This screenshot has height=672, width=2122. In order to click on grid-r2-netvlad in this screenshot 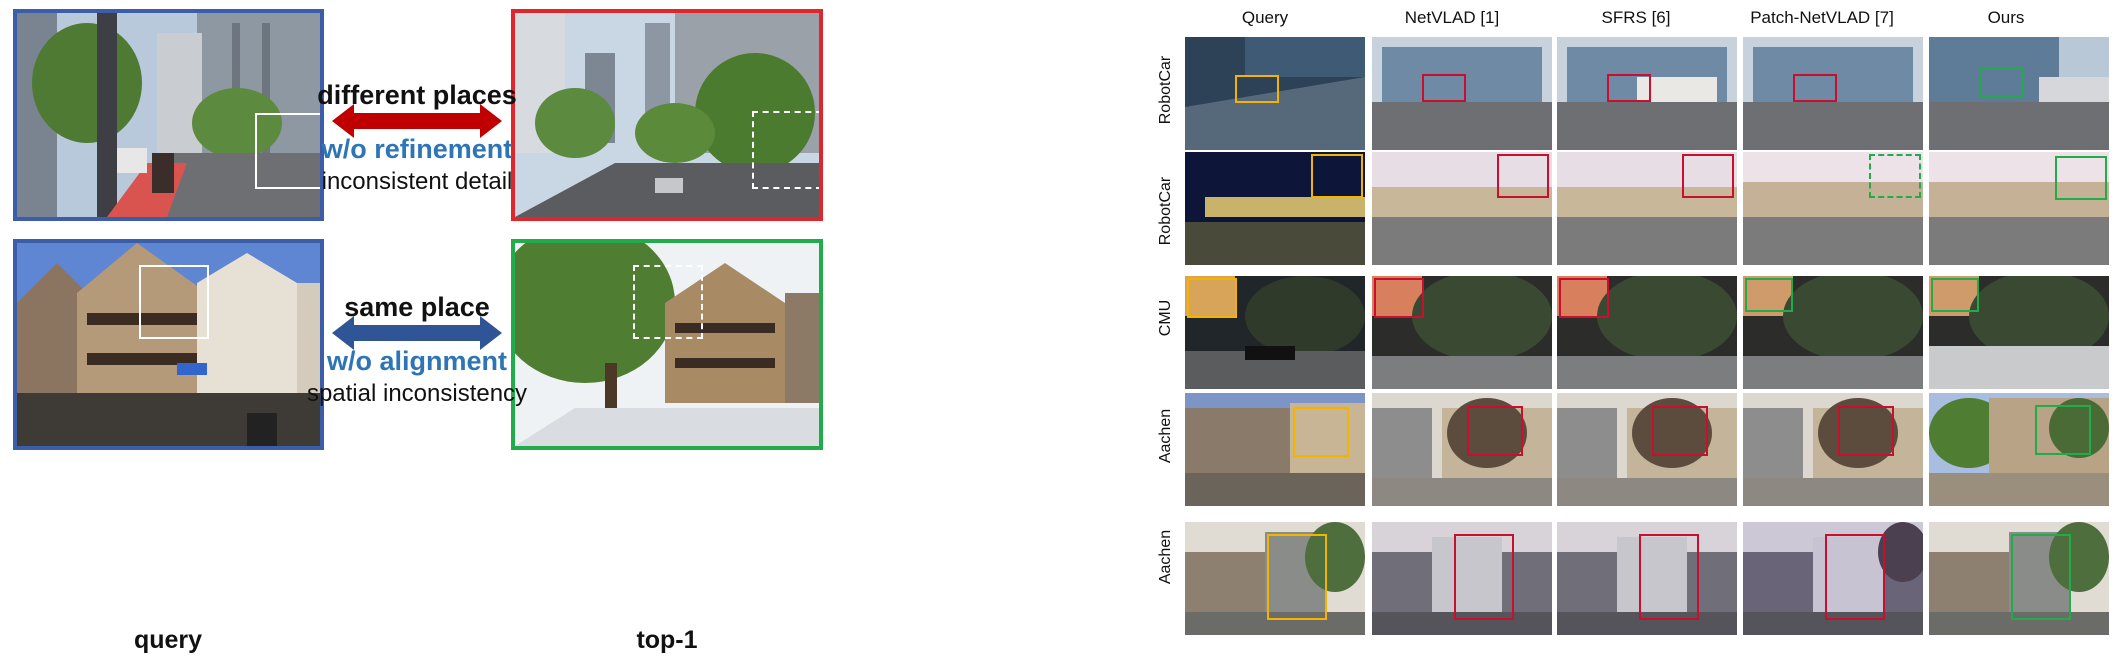, I will do `click(1462, 208)`.